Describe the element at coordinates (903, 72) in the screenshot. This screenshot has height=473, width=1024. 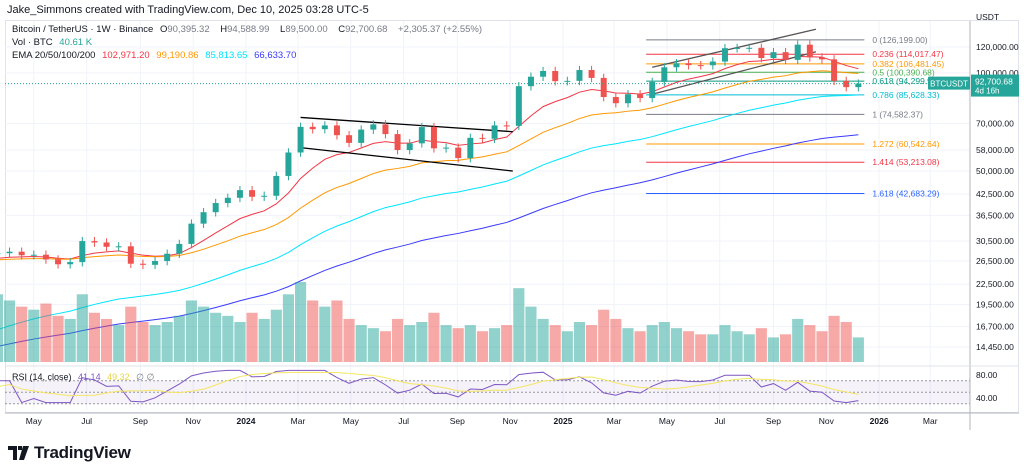
I see `fib-level-label: 0.5 (100,390.68)` at that location.